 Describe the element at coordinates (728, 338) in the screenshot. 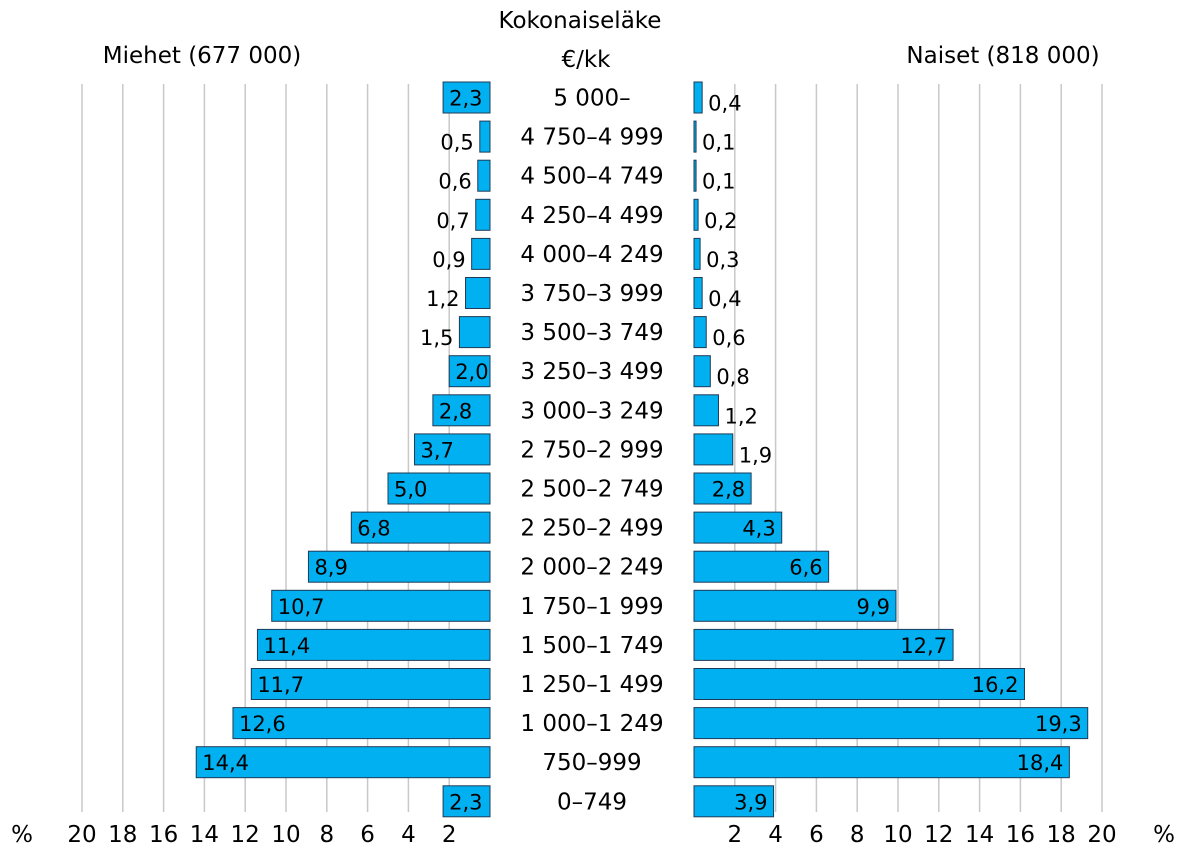

I see `data-label-women: 0,6` at that location.